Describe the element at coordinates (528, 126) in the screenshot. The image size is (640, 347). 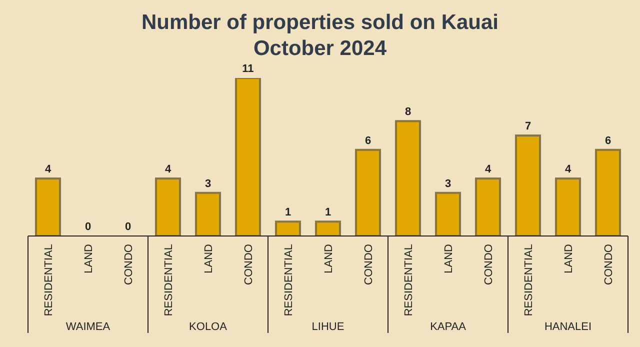
I see `data-label: 7` at that location.